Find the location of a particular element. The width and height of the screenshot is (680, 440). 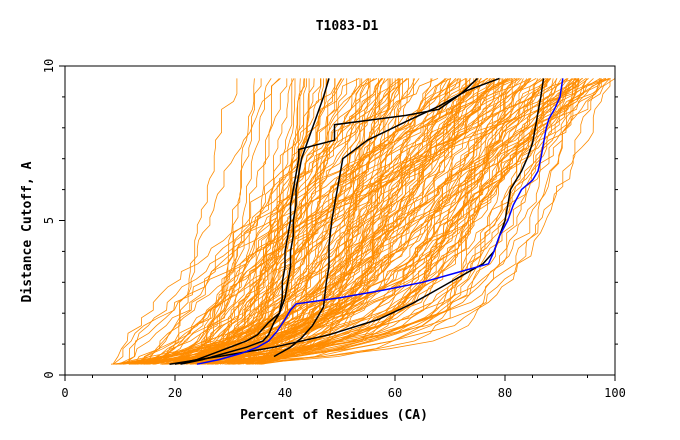

x-tick-label: 0 is located at coordinates (64, 393).